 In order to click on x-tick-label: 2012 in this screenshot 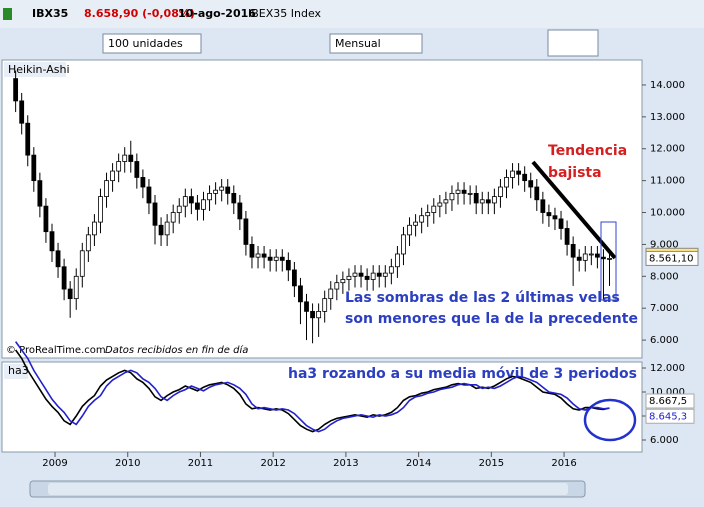, I will do `click(272, 463)`.